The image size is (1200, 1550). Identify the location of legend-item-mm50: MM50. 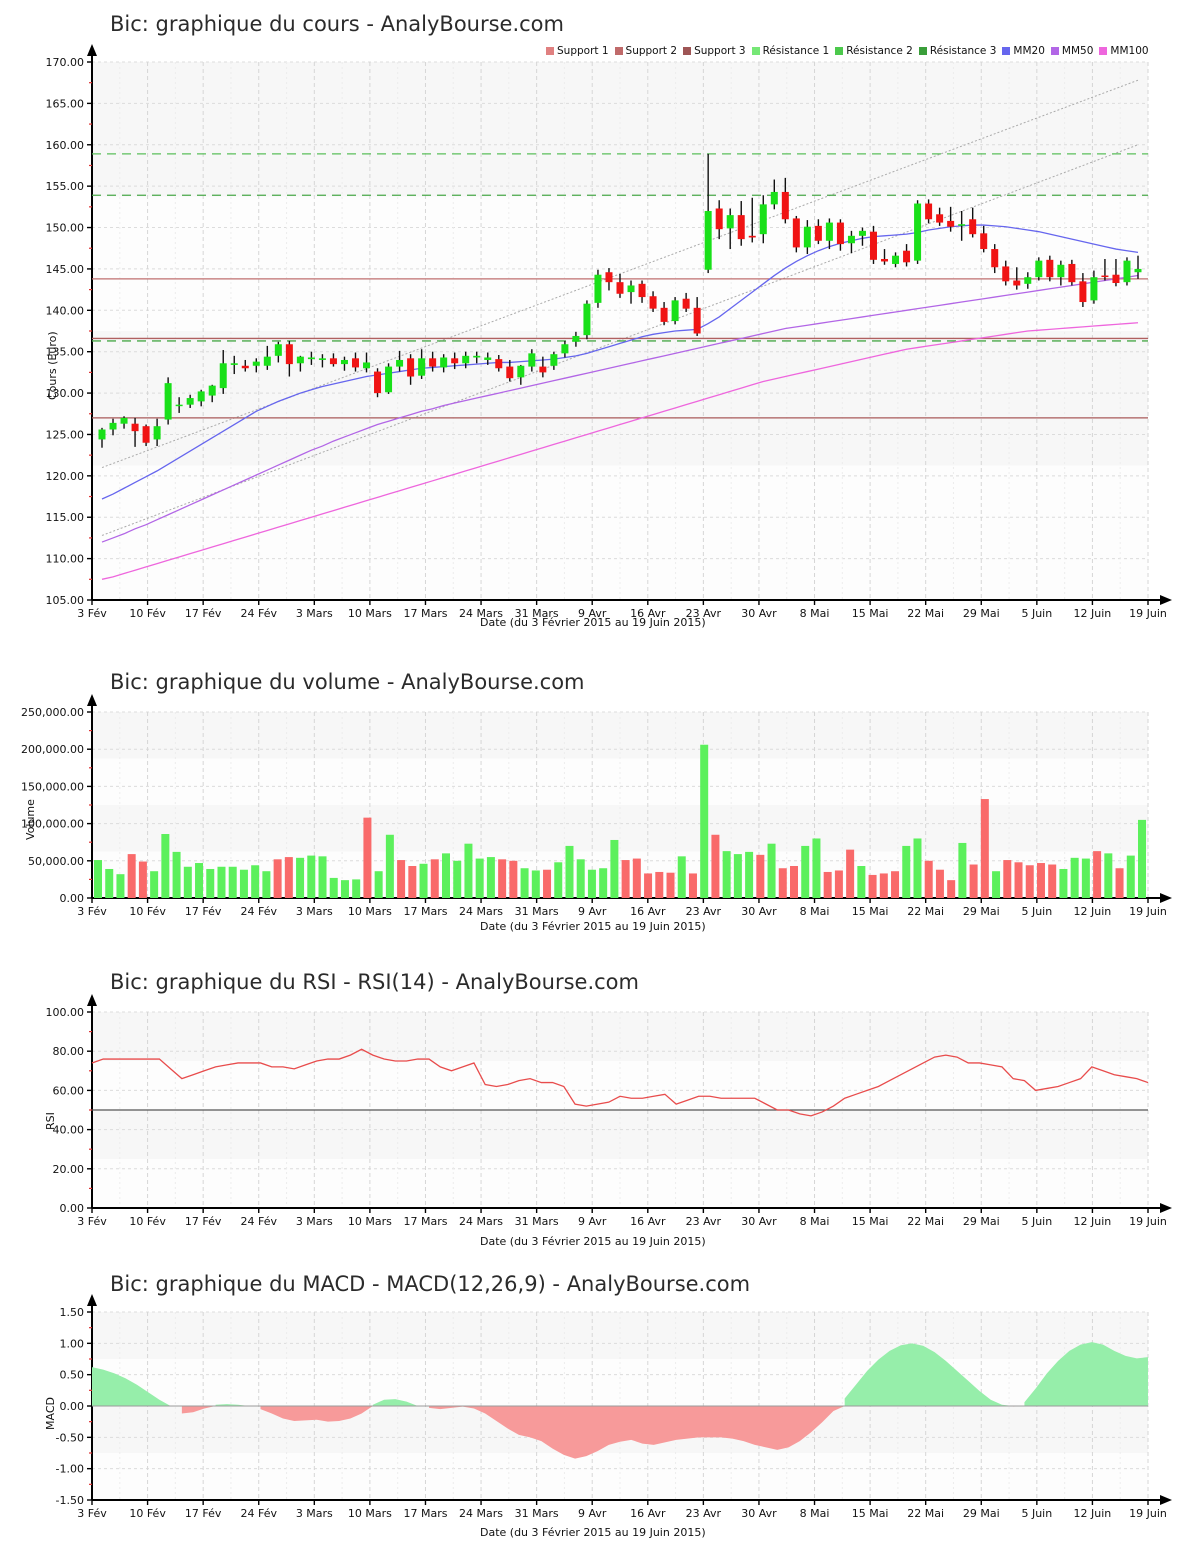
(1072, 51).